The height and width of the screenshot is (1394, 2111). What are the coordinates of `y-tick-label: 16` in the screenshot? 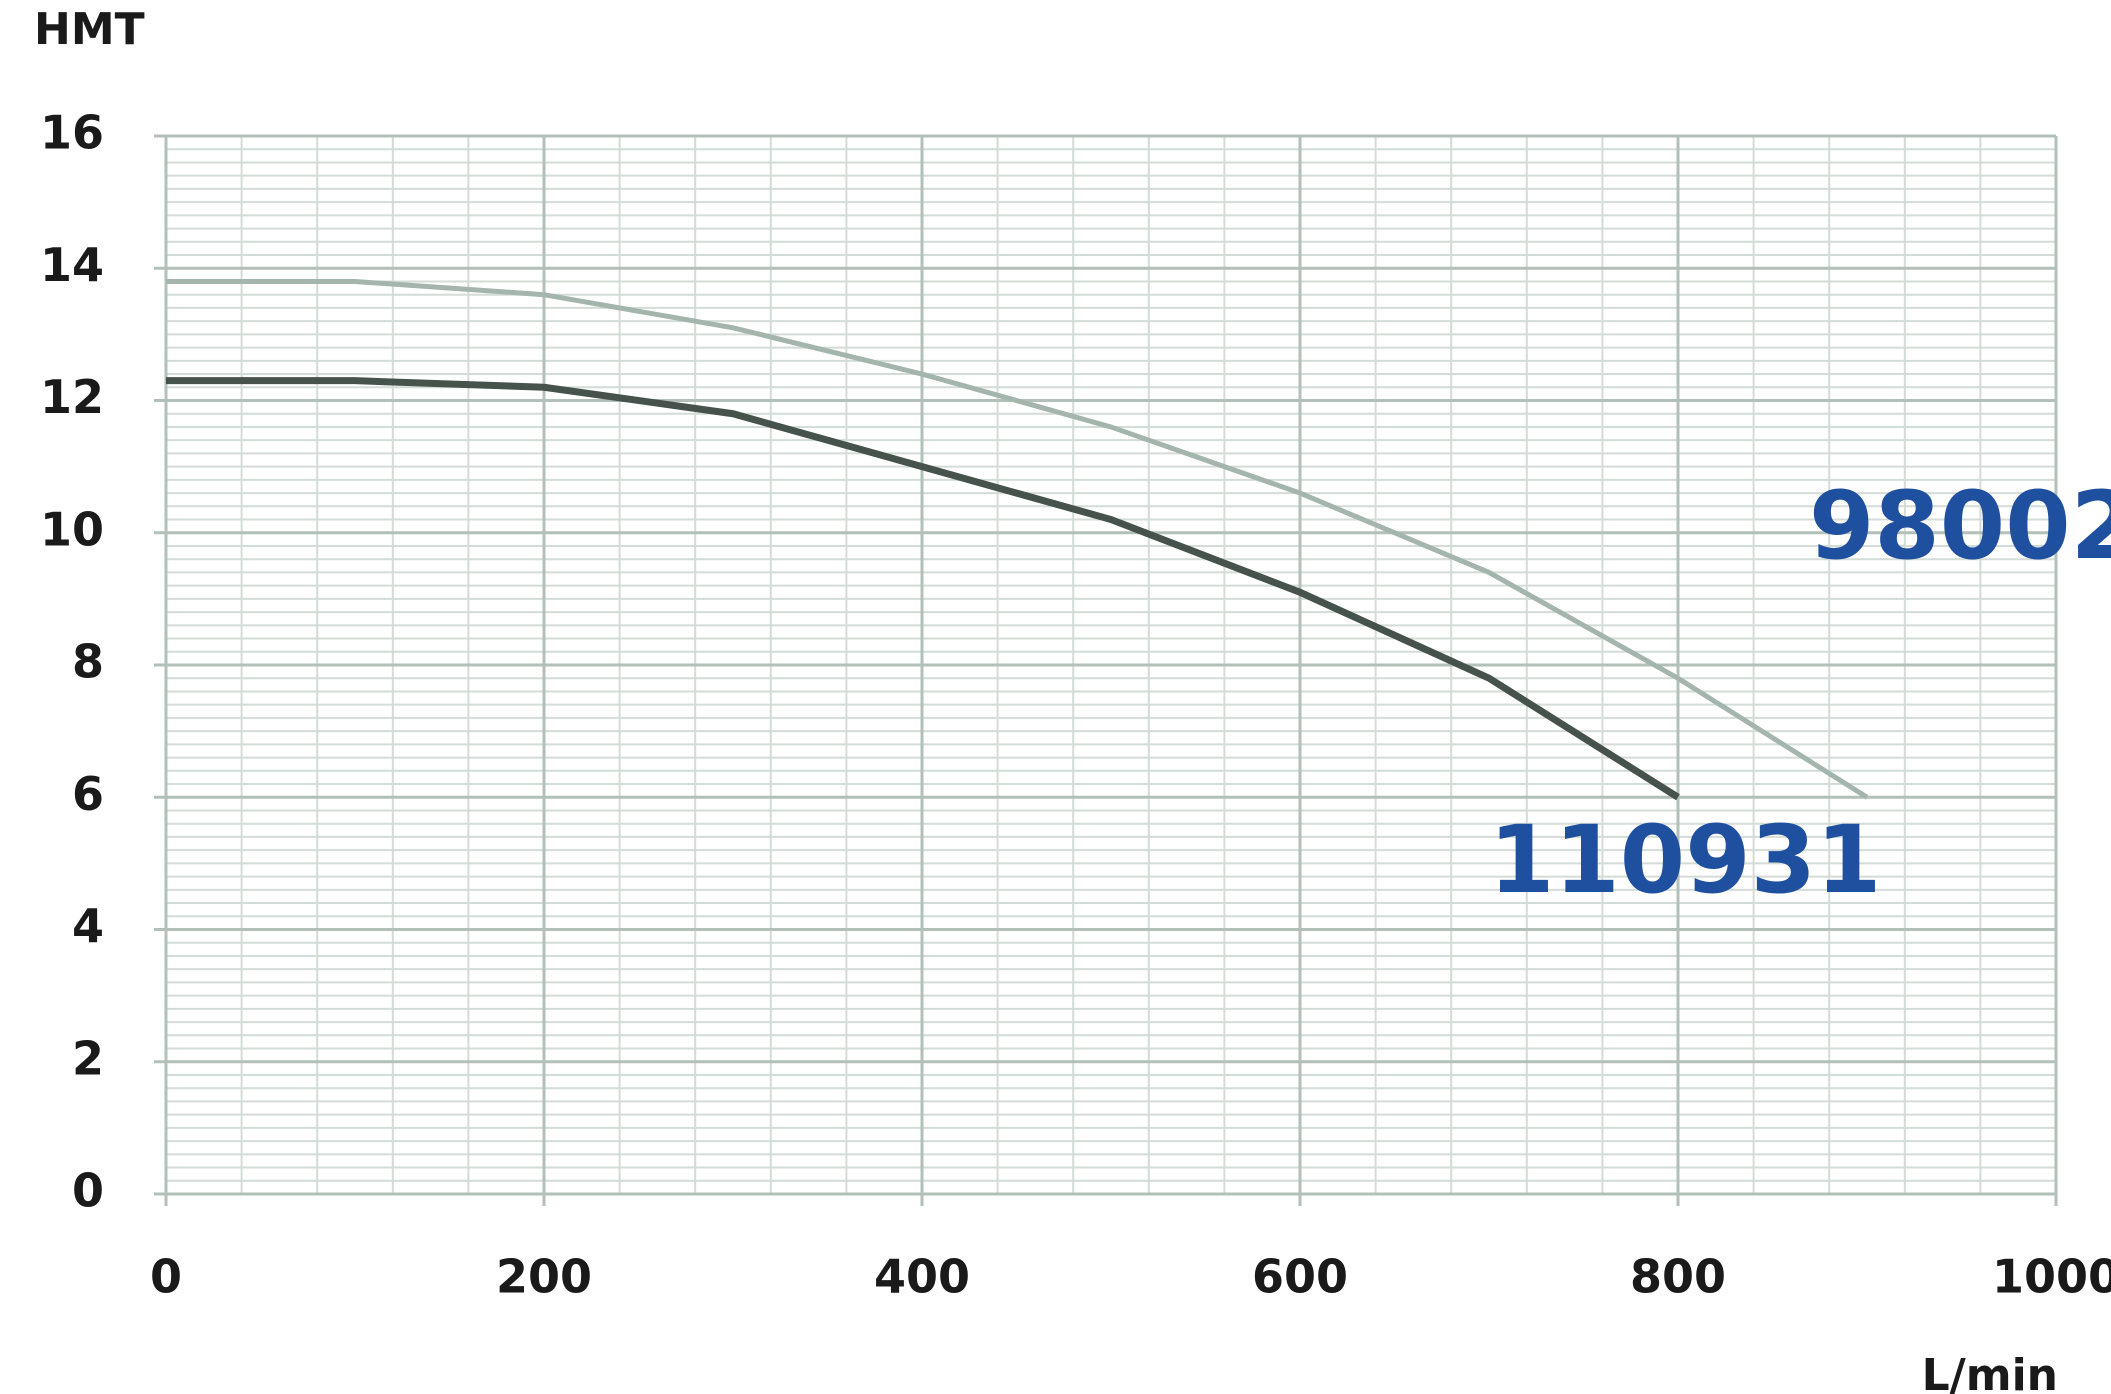 It's located at (72, 133).